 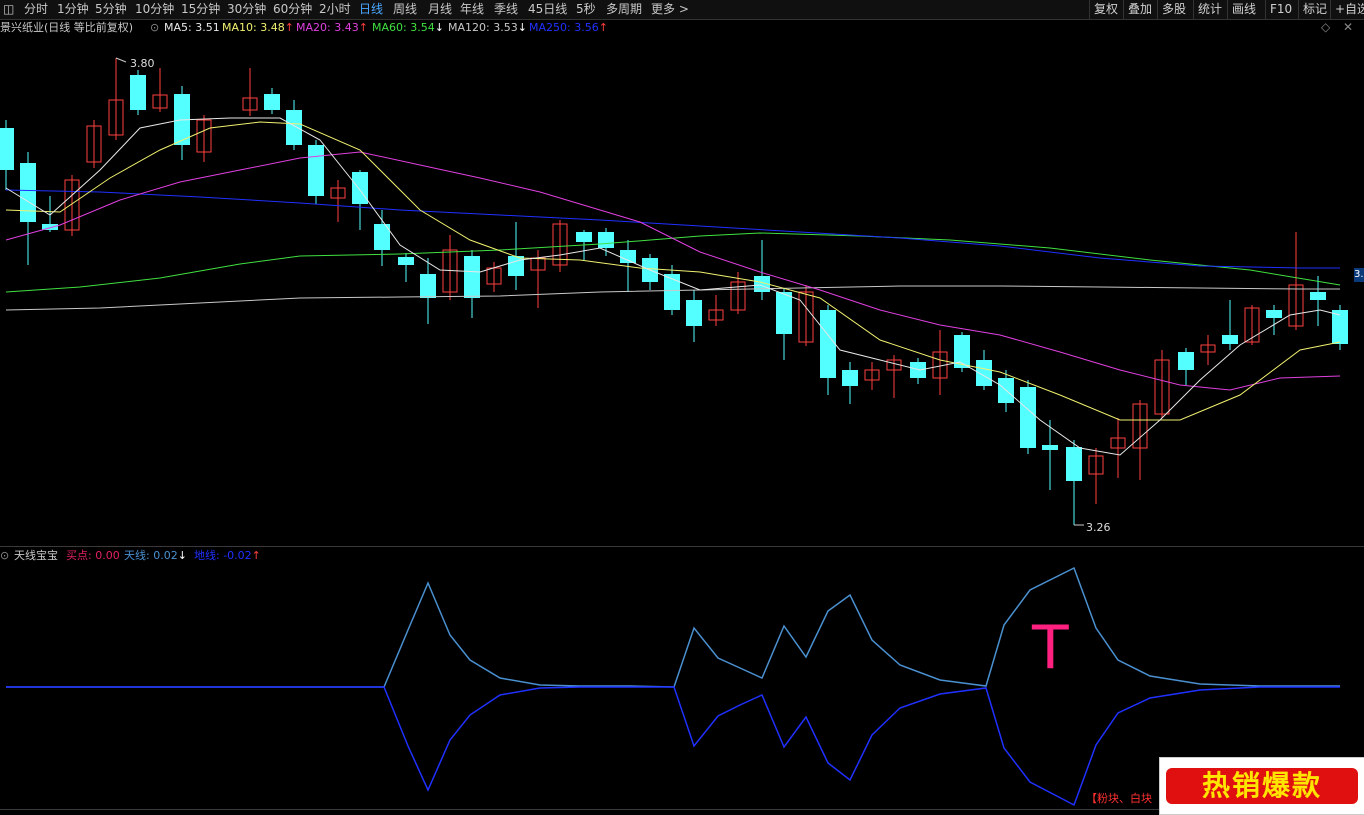 What do you see at coordinates (293, 9) in the screenshot?
I see `period-6: 60分钟` at bounding box center [293, 9].